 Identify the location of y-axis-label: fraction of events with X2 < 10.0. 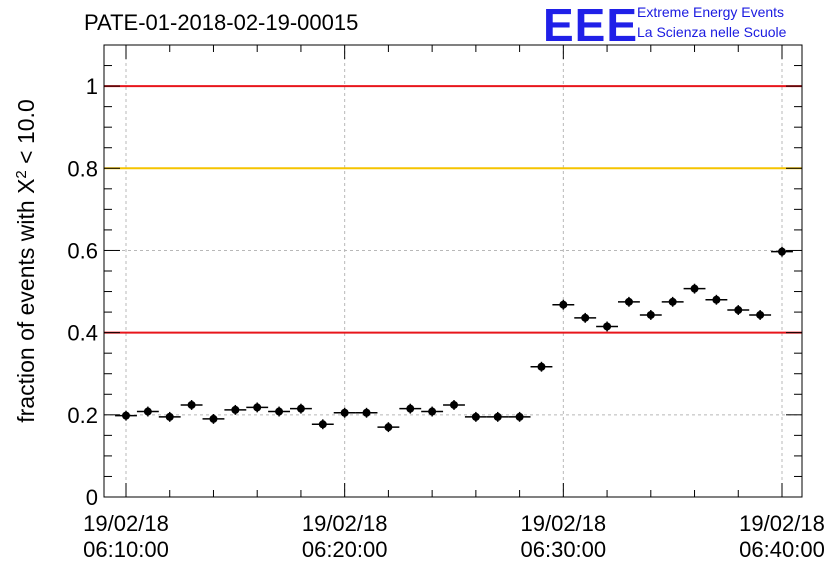
(26, 261).